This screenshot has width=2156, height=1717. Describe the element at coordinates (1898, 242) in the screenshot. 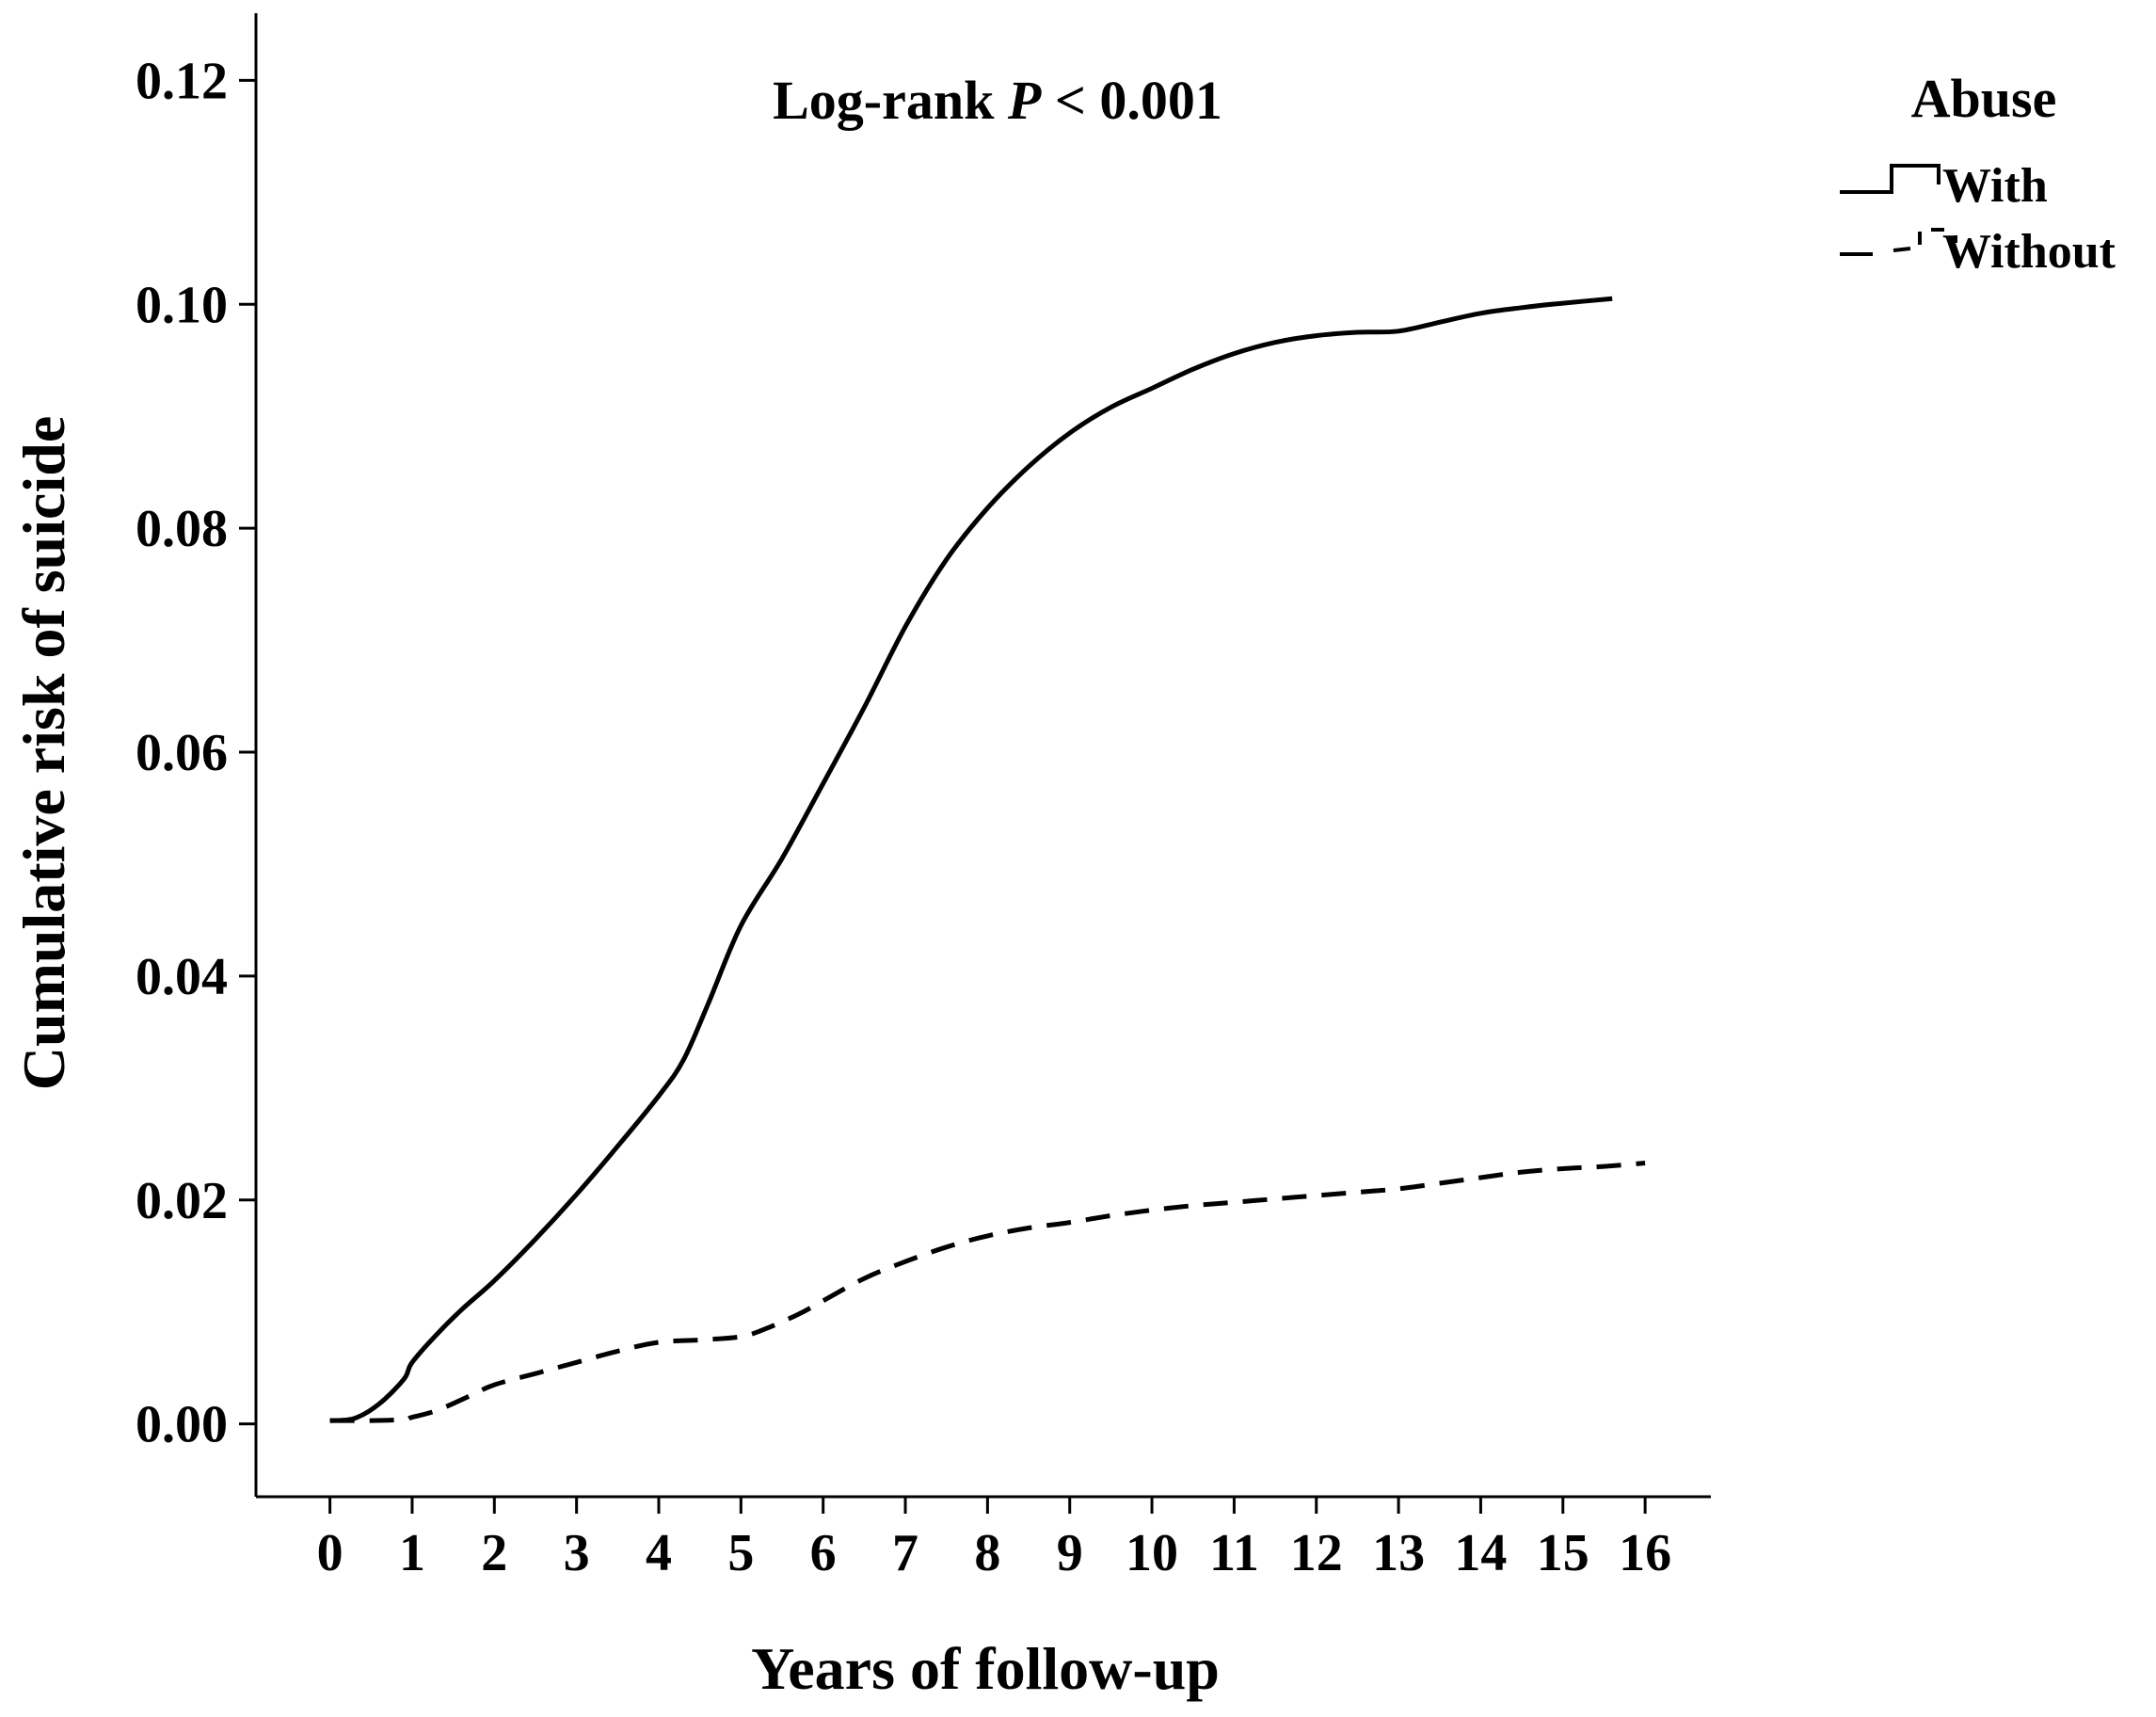

I see `legend-swatch-dashed` at that location.